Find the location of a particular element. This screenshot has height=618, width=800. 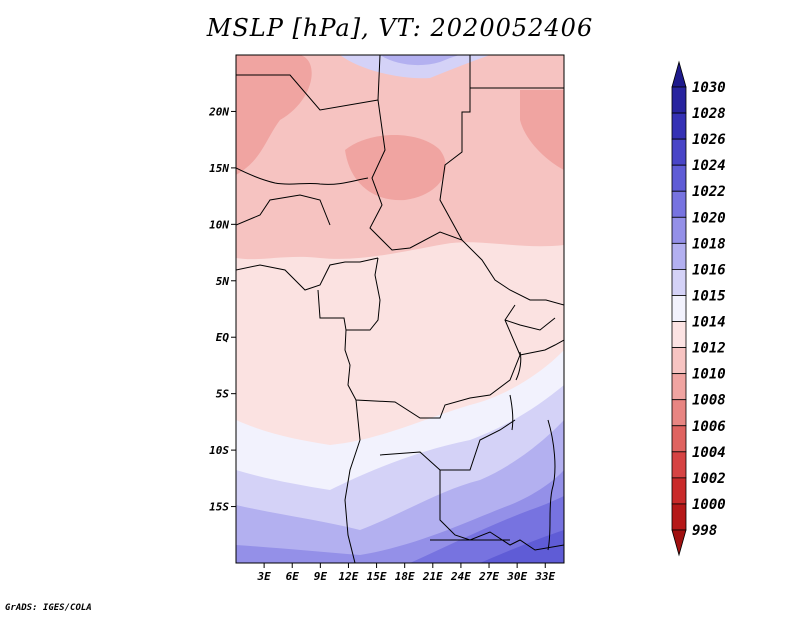

colorbar-label: 1008 is located at coordinates (709, 401).